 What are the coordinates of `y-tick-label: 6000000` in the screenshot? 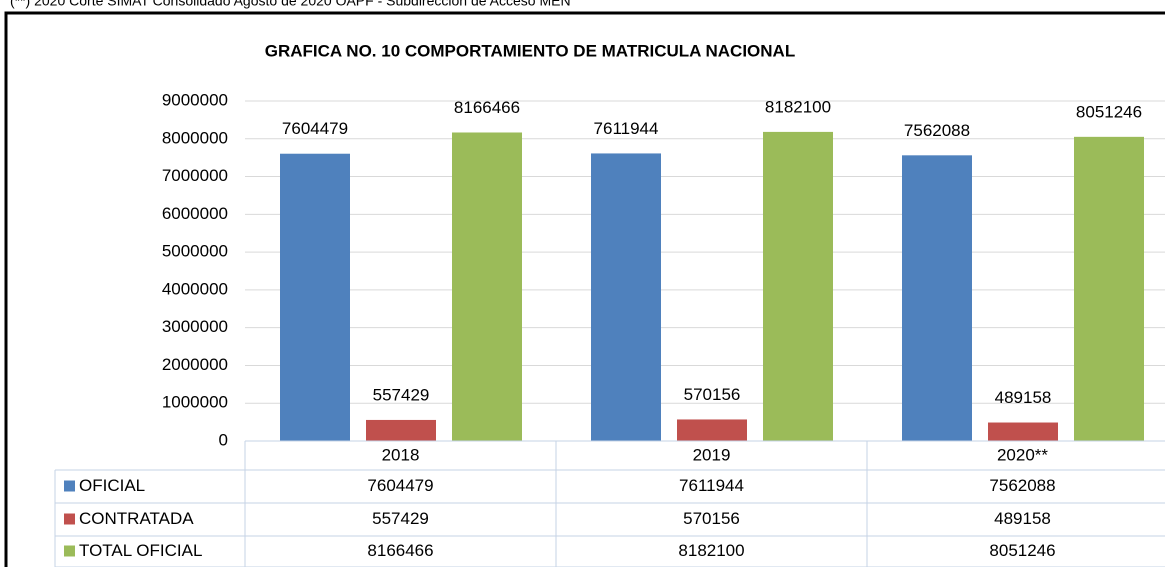 It's located at (195, 213).